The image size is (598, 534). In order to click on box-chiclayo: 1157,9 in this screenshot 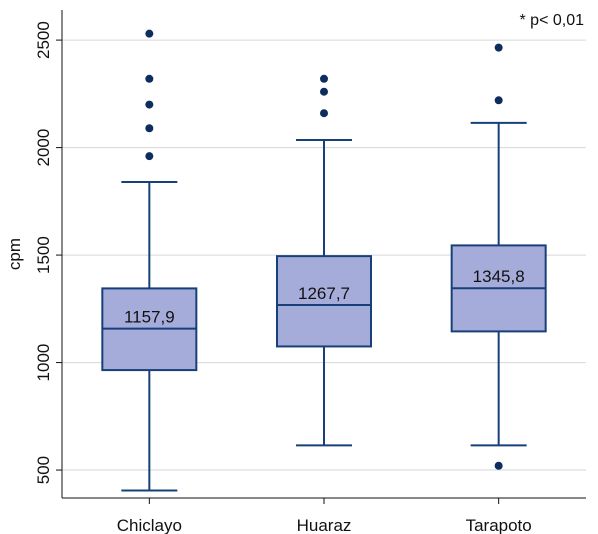, I will do `click(149, 260)`.